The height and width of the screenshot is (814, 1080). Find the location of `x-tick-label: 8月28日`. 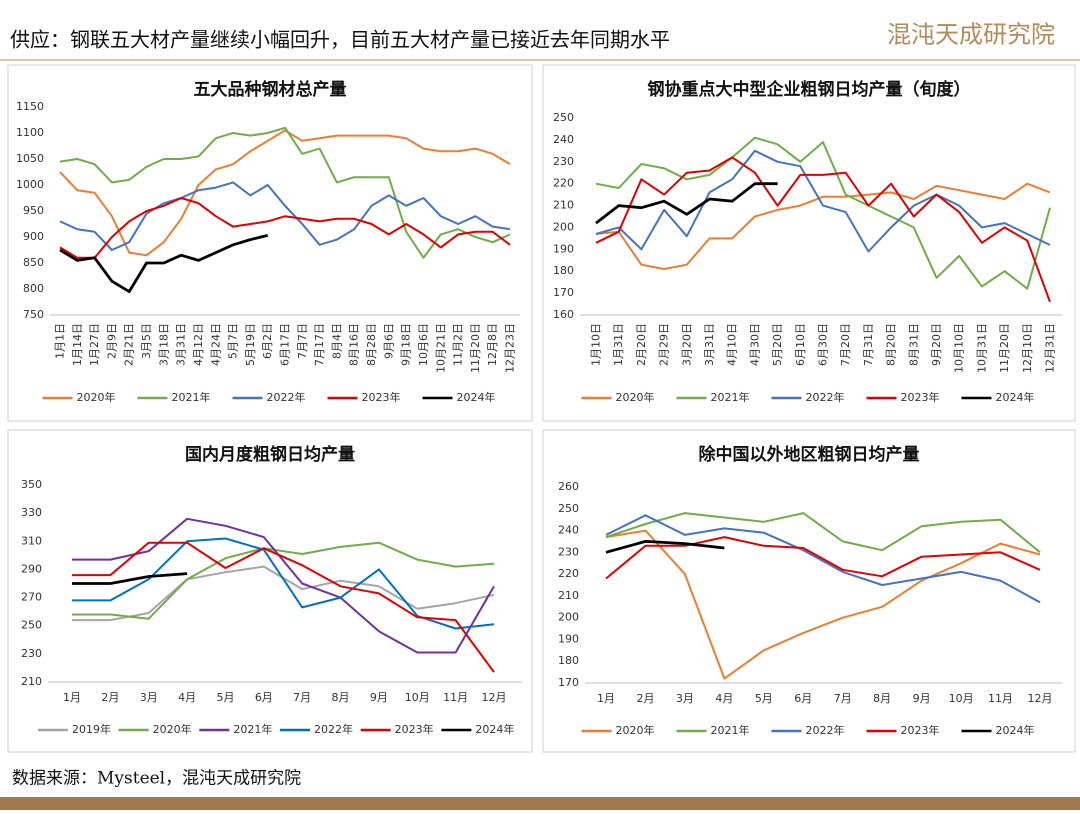

x-tick-label: 8月28日 is located at coordinates (371, 344).